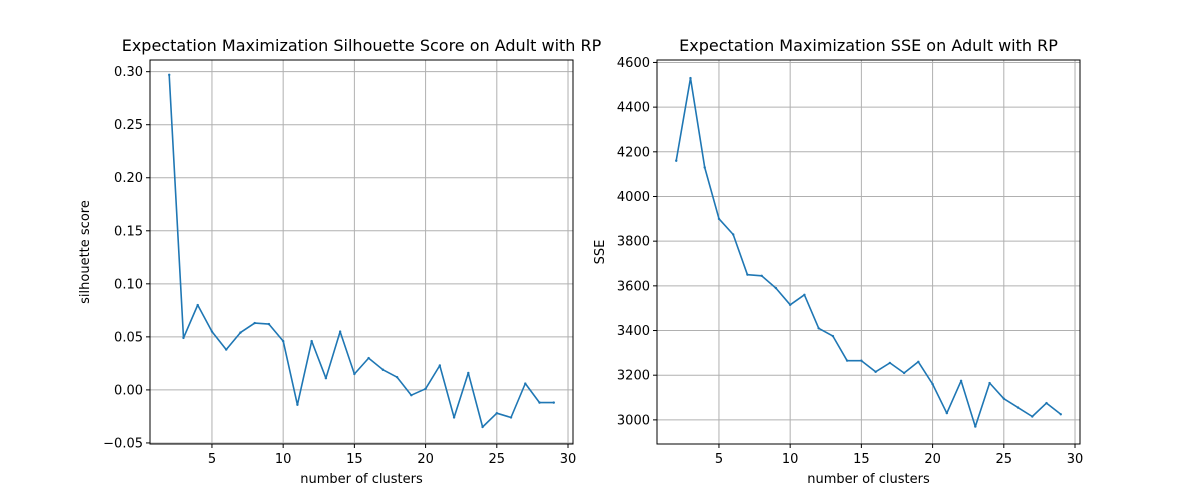 The image size is (1200, 500). Describe the element at coordinates (85, 252) in the screenshot. I see `y-axis-label: silhouette score` at that location.